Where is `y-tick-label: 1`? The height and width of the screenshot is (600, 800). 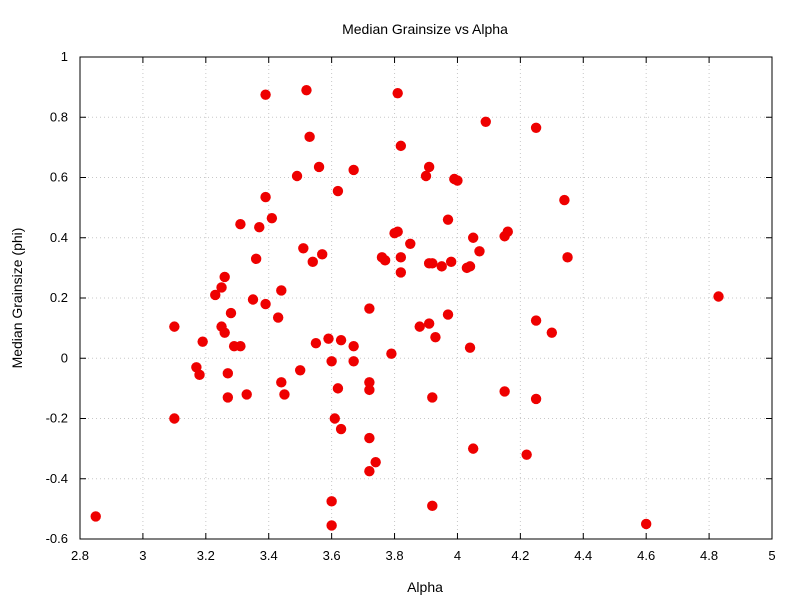
y-tick-label: 1 is located at coordinates (64, 56).